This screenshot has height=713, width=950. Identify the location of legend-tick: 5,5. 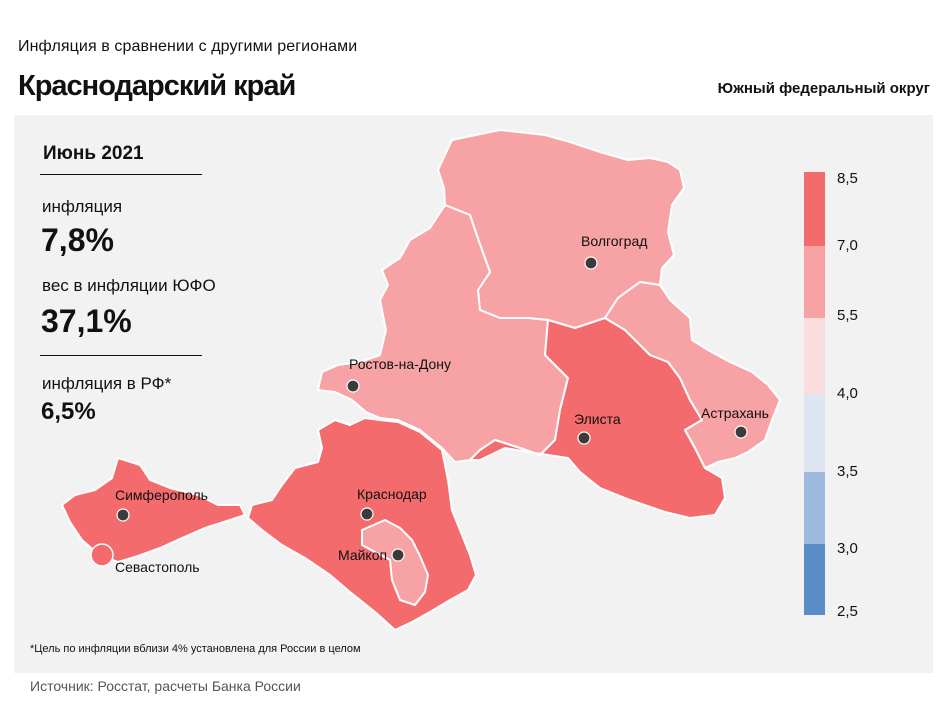
(847, 315).